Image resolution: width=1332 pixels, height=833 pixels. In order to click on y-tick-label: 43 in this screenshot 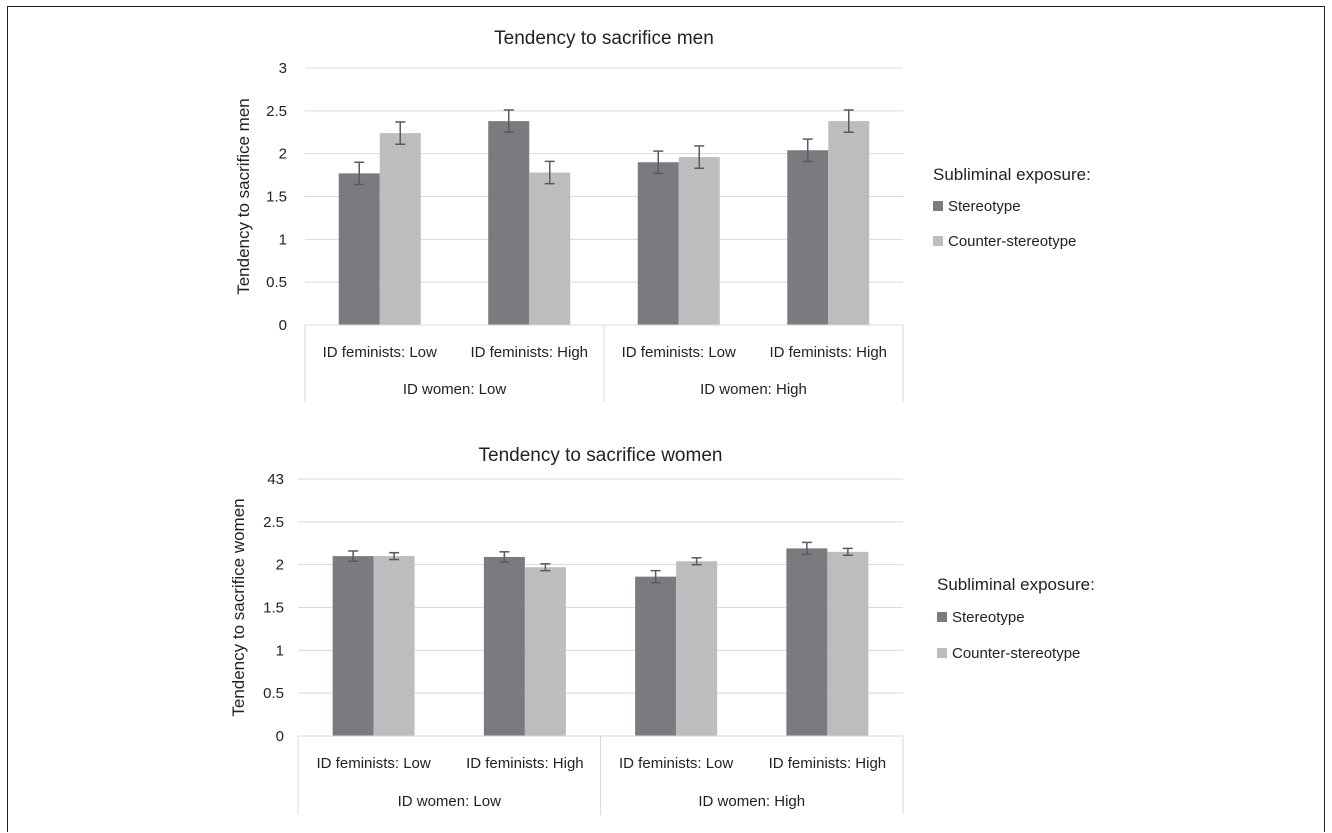, I will do `click(275, 479)`.